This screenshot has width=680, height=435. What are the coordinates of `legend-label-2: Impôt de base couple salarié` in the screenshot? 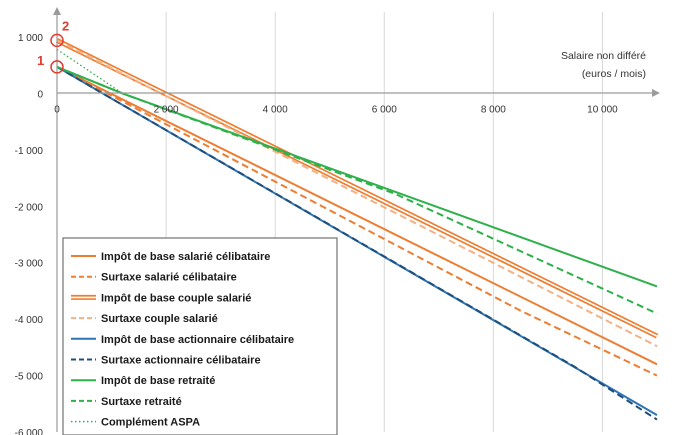 It's located at (176, 298).